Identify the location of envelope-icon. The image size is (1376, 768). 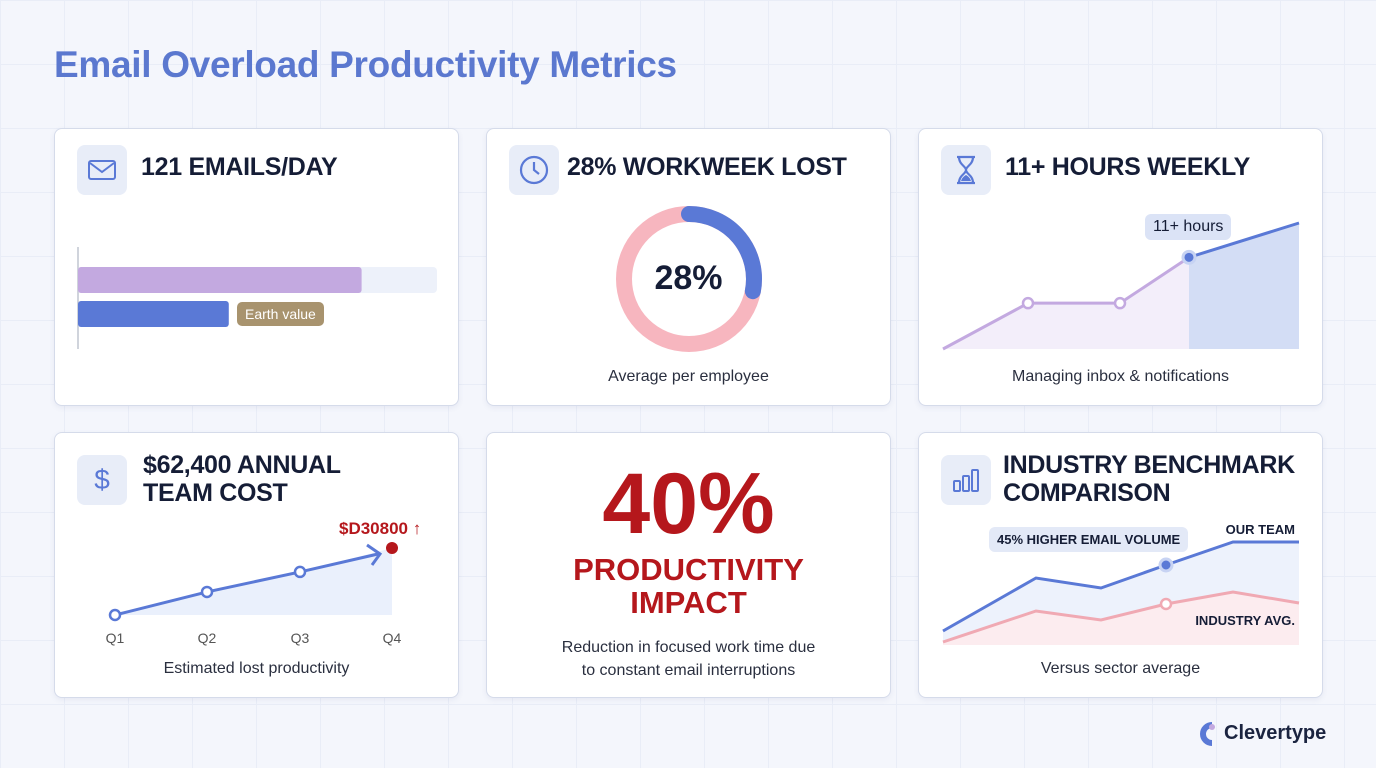
(102, 170).